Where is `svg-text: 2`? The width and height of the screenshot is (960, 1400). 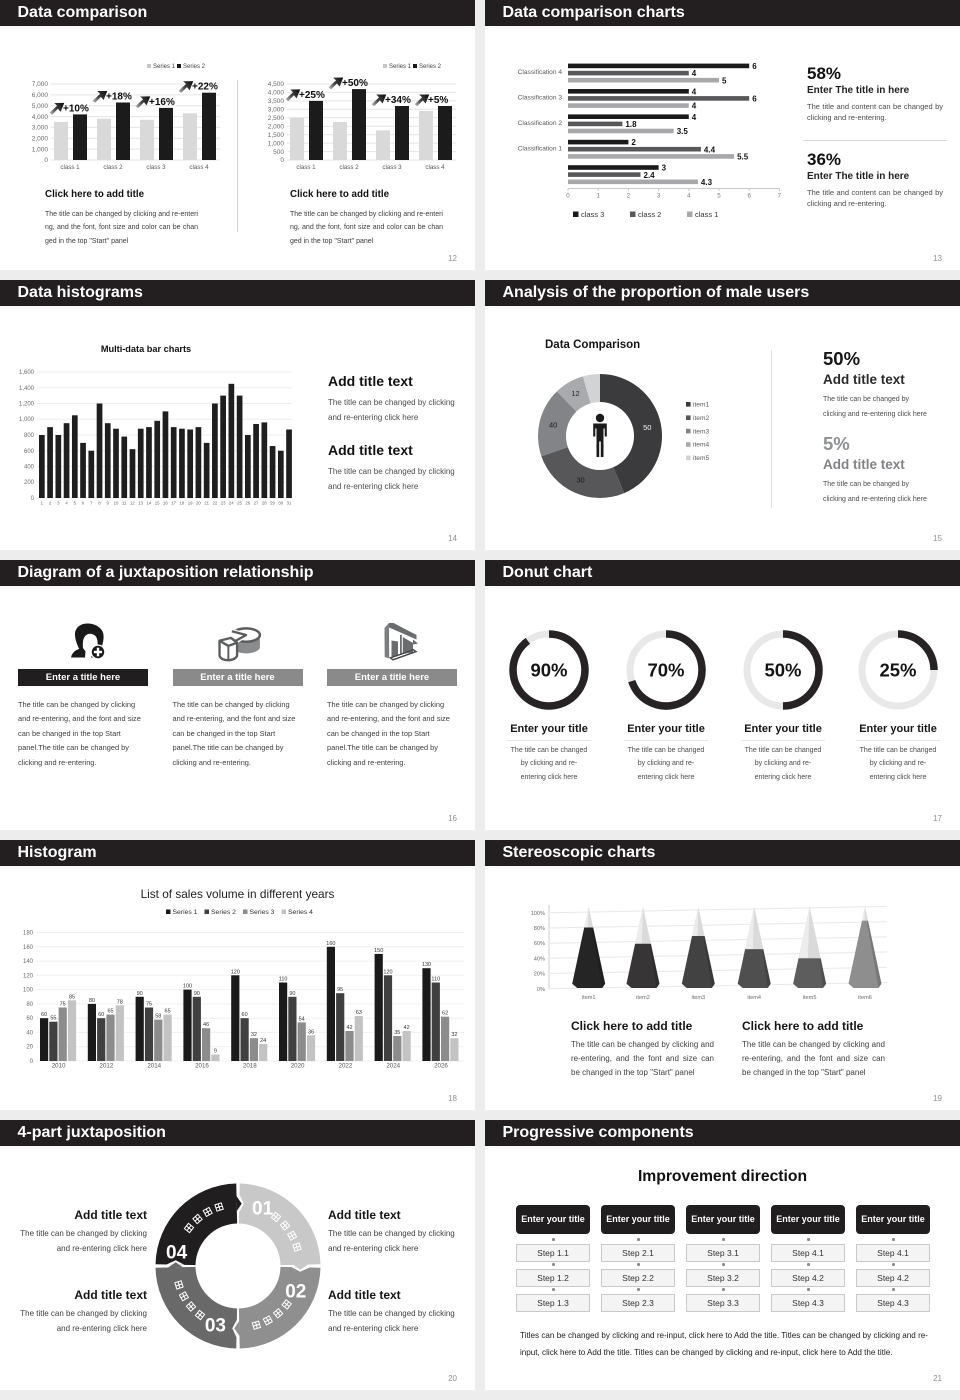
svg-text: 2 is located at coordinates (50, 503).